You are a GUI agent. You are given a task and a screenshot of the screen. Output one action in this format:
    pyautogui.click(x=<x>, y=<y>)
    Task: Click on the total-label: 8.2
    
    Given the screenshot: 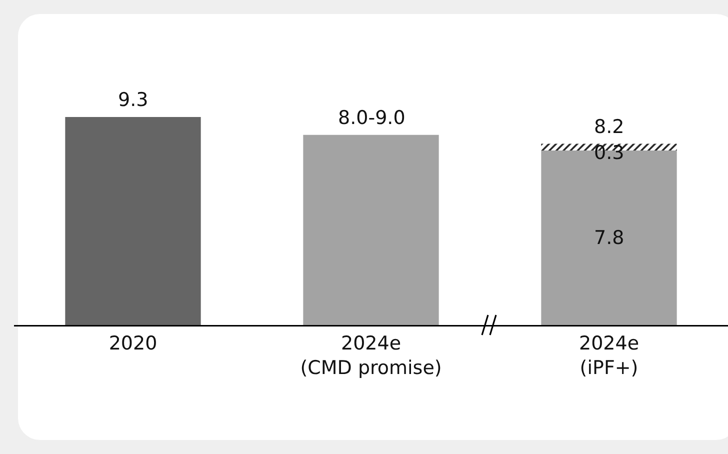 What is the action you would take?
    pyautogui.click(x=609, y=127)
    